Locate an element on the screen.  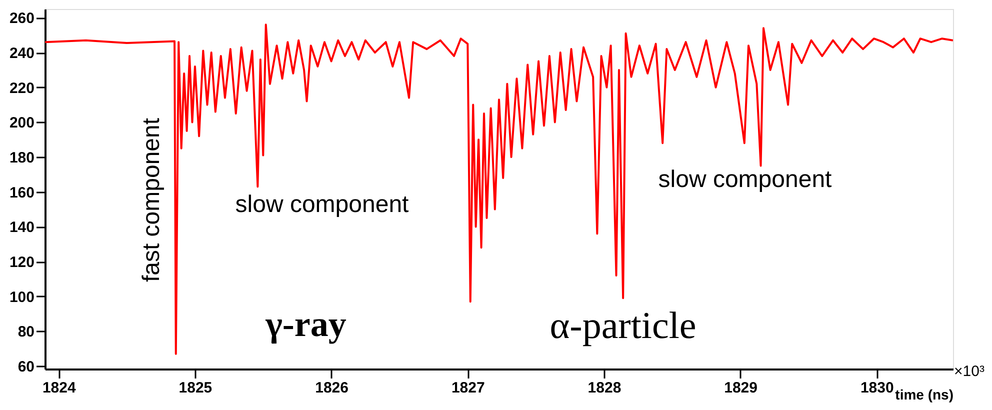
x-tick-label: 1827 is located at coordinates (468, 388).